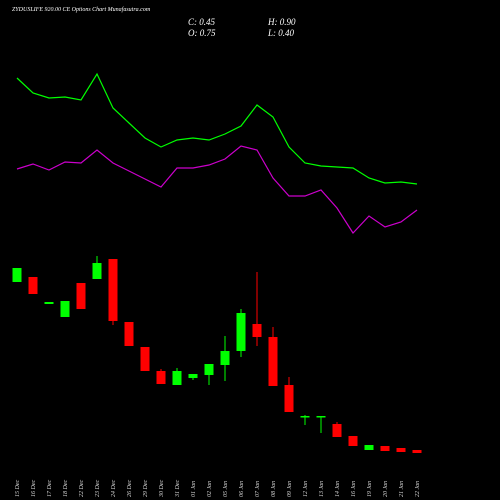 This screenshot has height=500, width=500. I want to click on x-tick-label: 22 Dec, so click(82, 488).